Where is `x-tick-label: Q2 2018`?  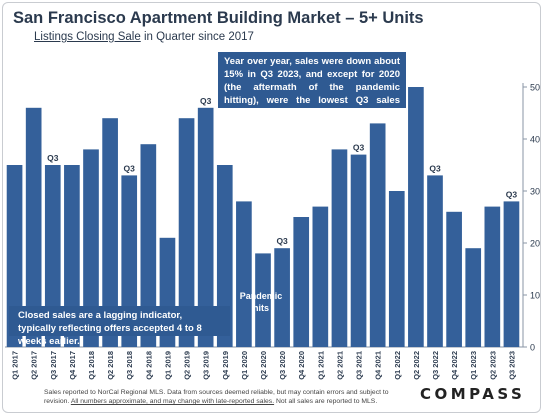
x-tick-label: Q2 2018 is located at coordinates (110, 365).